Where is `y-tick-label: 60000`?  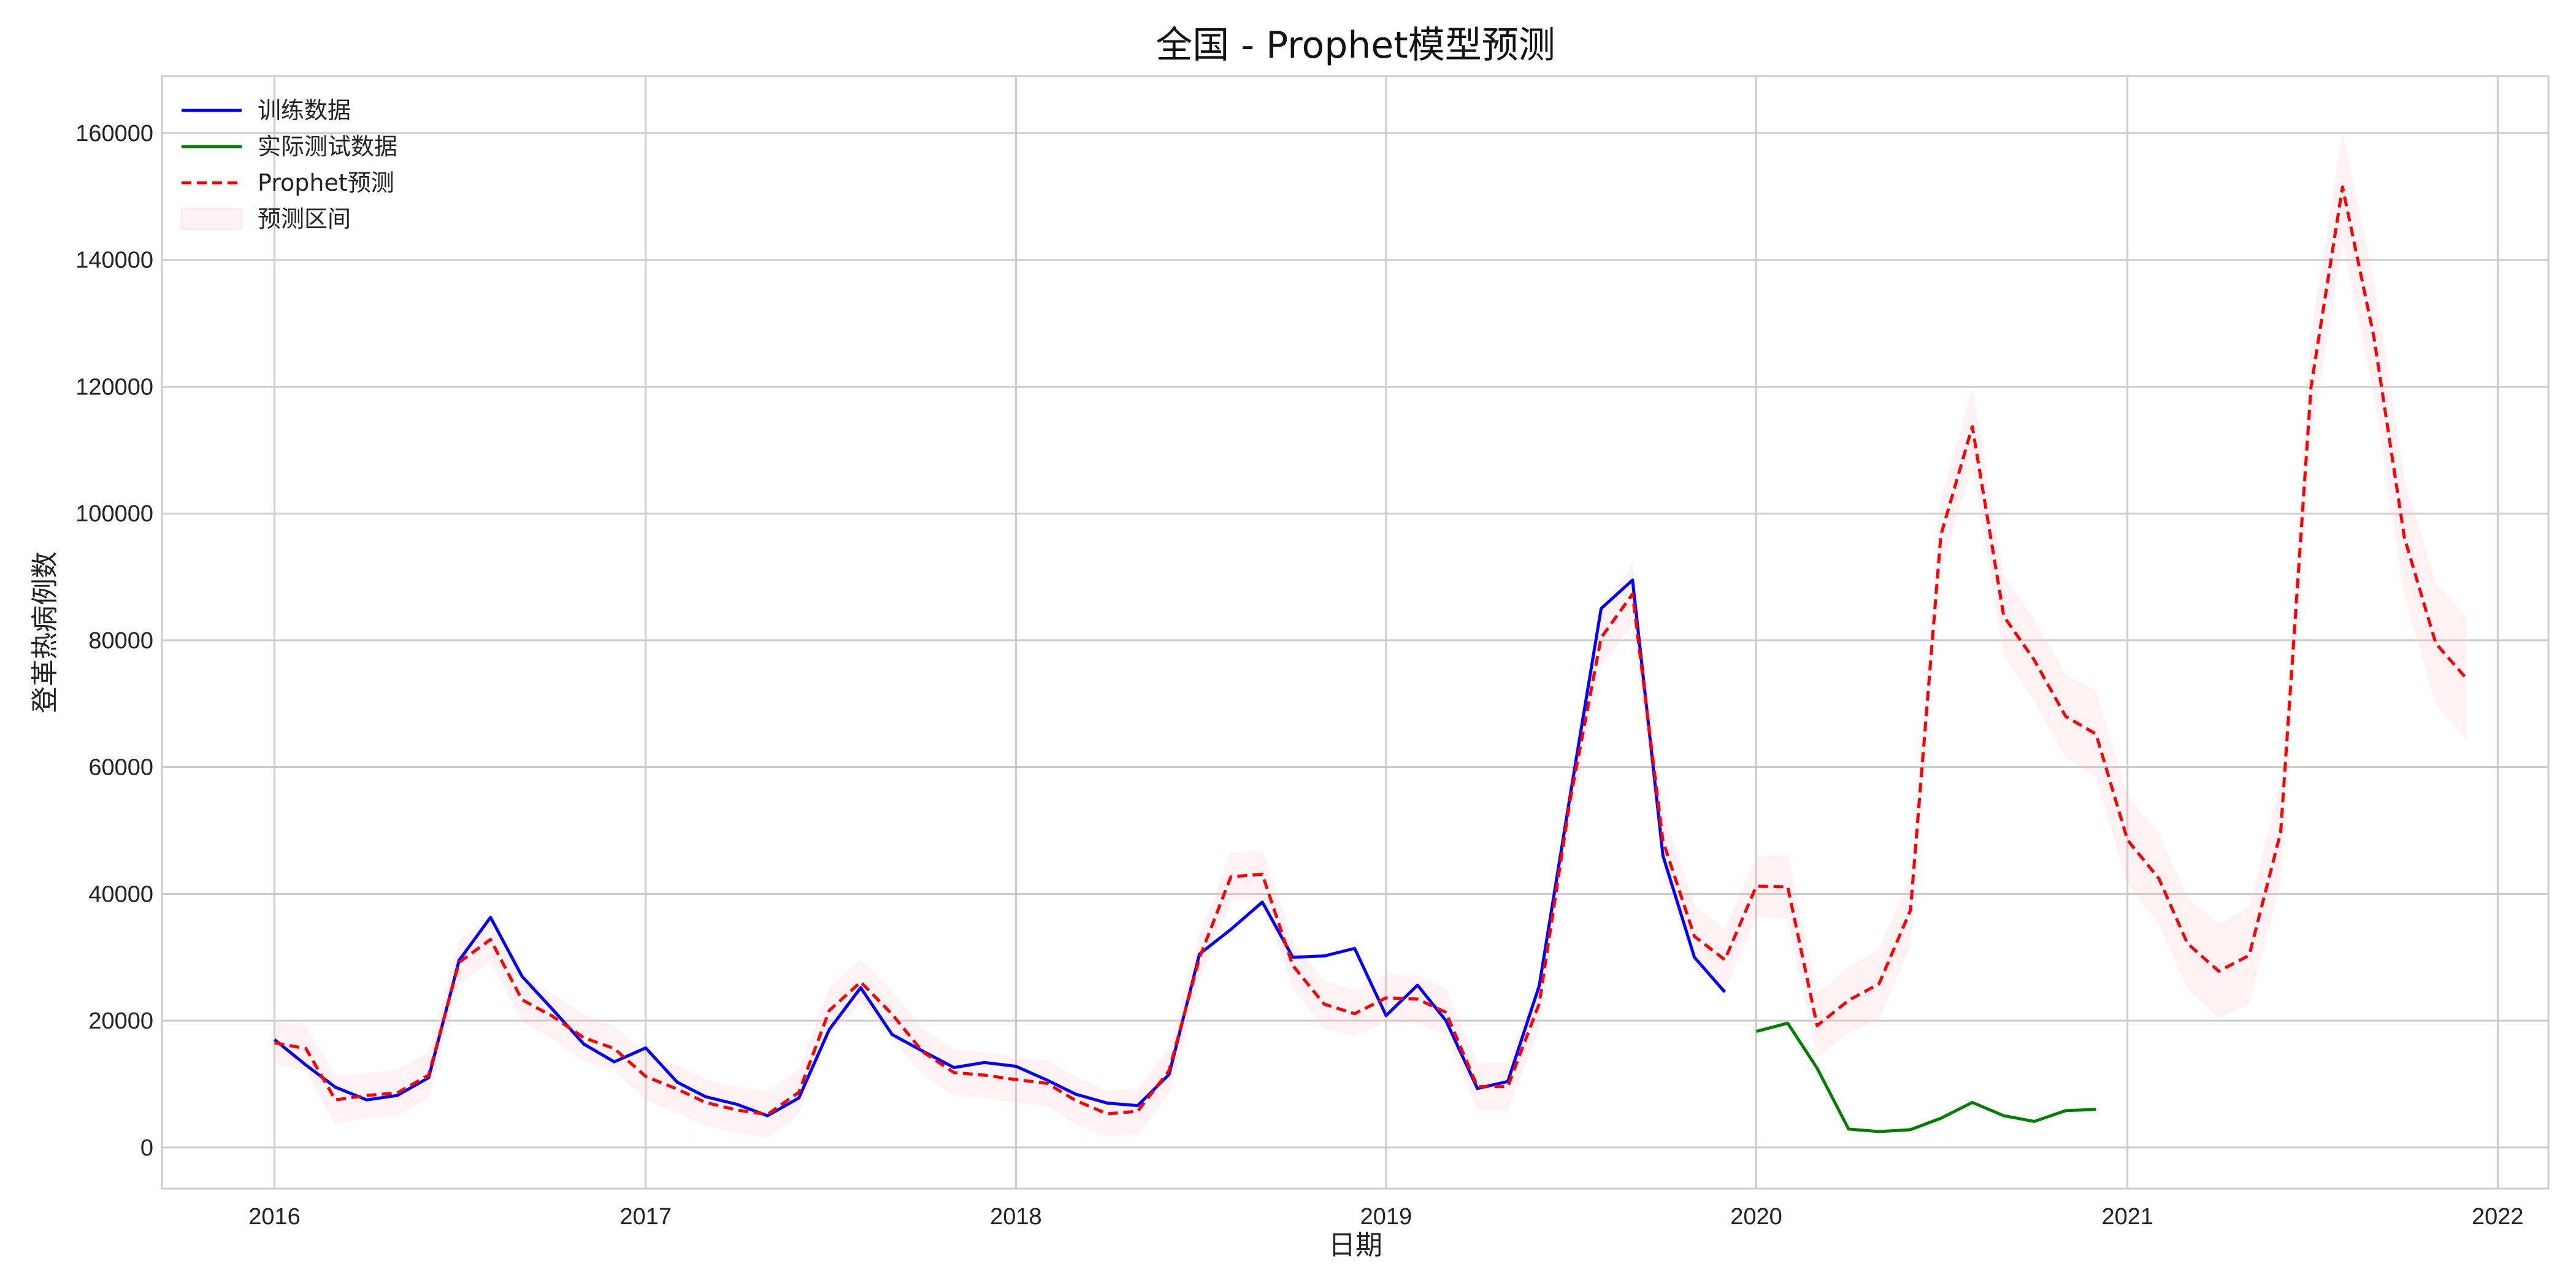
y-tick-label: 60000 is located at coordinates (120, 768).